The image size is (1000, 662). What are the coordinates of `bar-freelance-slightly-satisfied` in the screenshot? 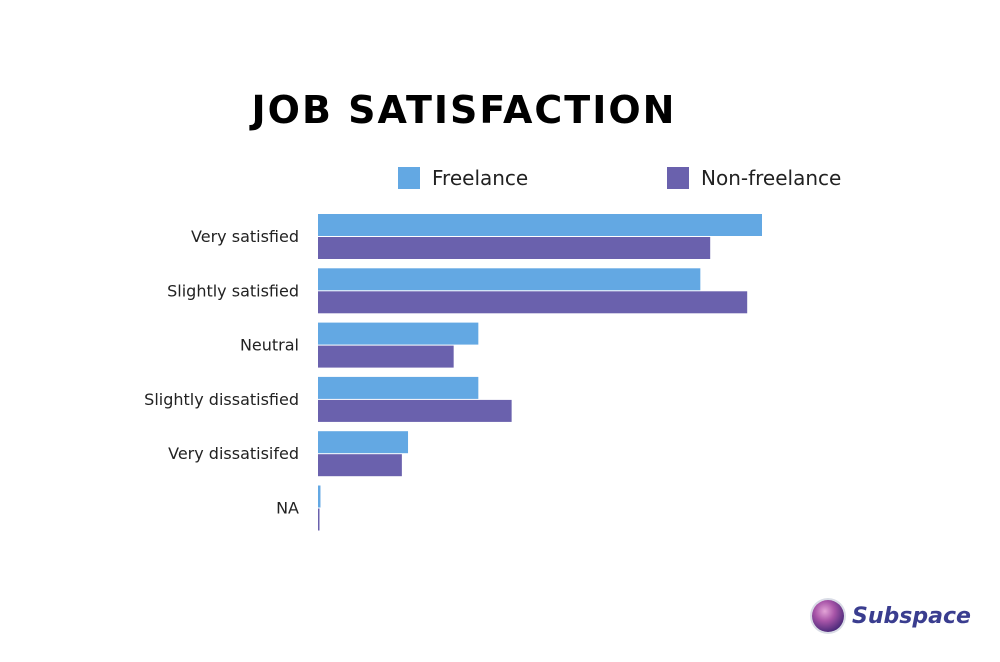 It's located at (509, 279).